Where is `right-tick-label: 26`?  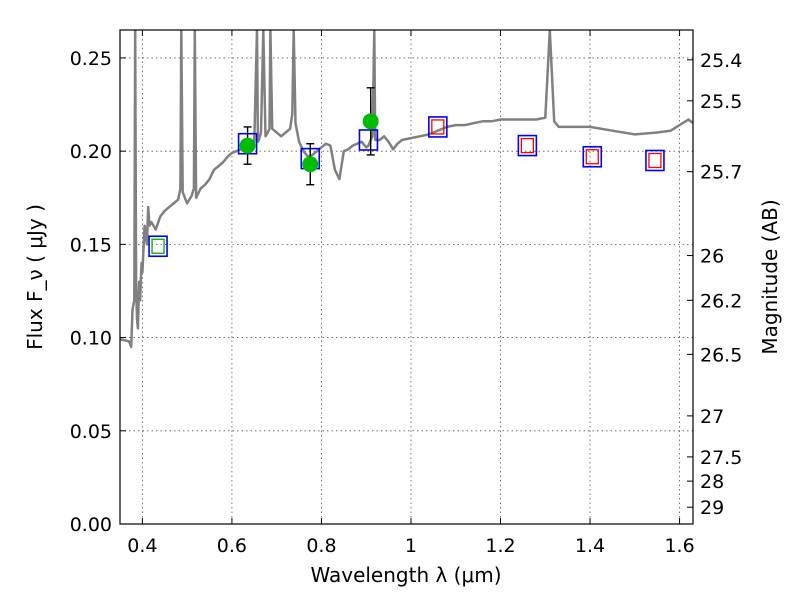 right-tick-label: 26 is located at coordinates (712, 257).